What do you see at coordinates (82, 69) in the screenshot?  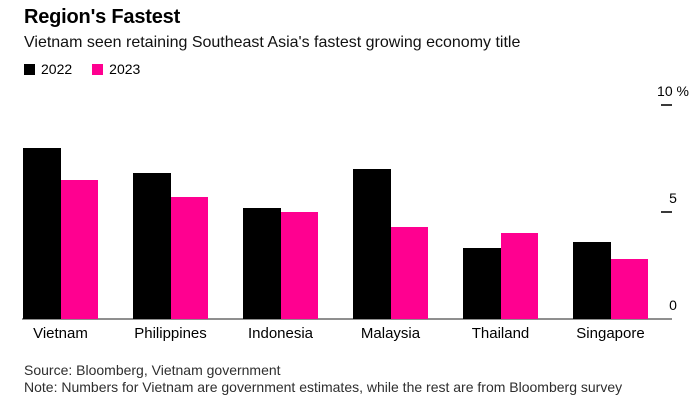 I see `legend: 2022 2023` at bounding box center [82, 69].